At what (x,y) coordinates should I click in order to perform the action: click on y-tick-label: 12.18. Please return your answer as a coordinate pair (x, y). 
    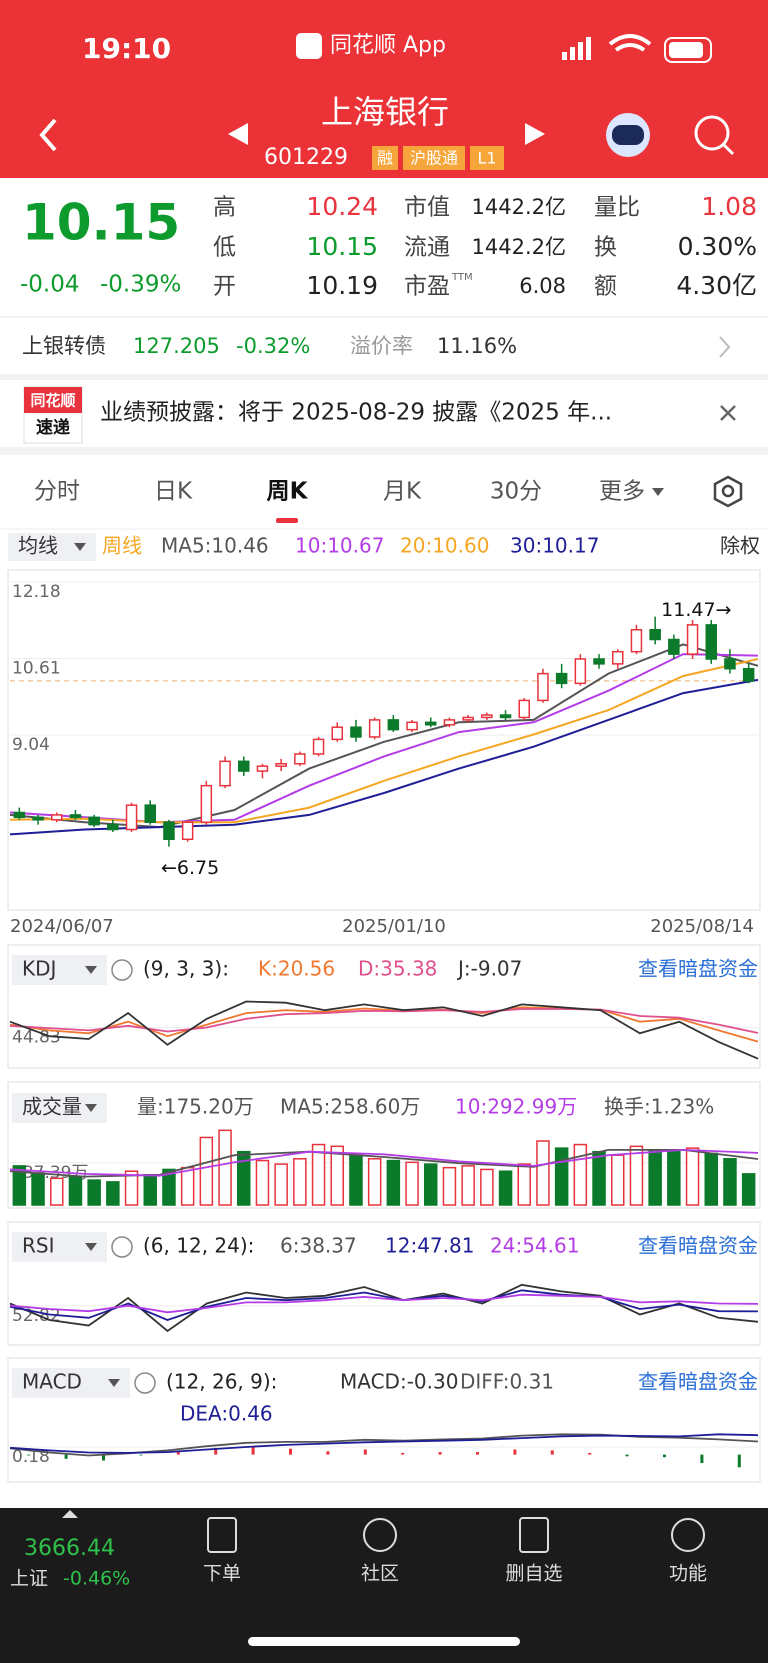
    Looking at the image, I should click on (36, 592).